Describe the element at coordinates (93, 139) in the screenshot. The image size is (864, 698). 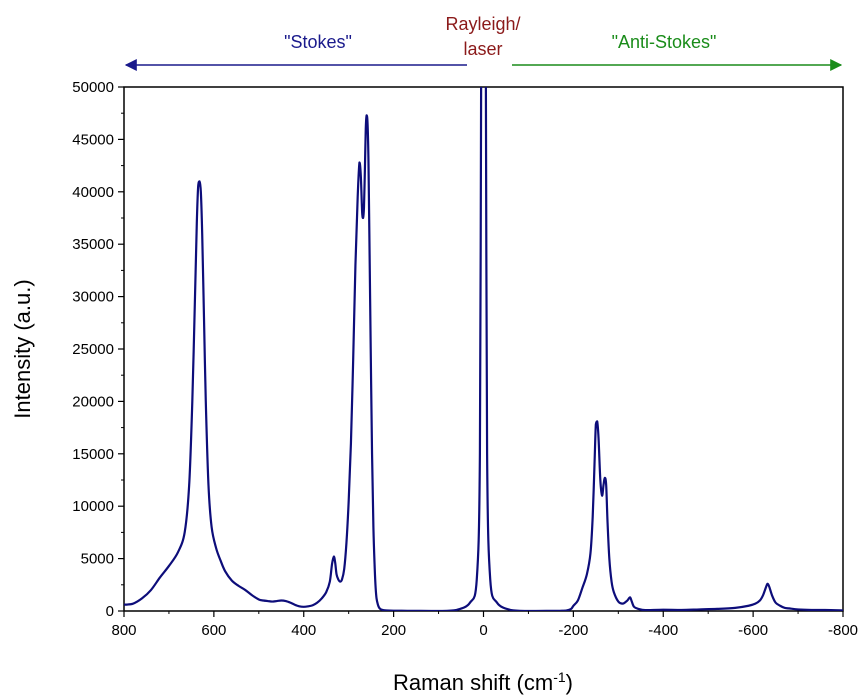
I see `y-tick-label: 45000` at that location.